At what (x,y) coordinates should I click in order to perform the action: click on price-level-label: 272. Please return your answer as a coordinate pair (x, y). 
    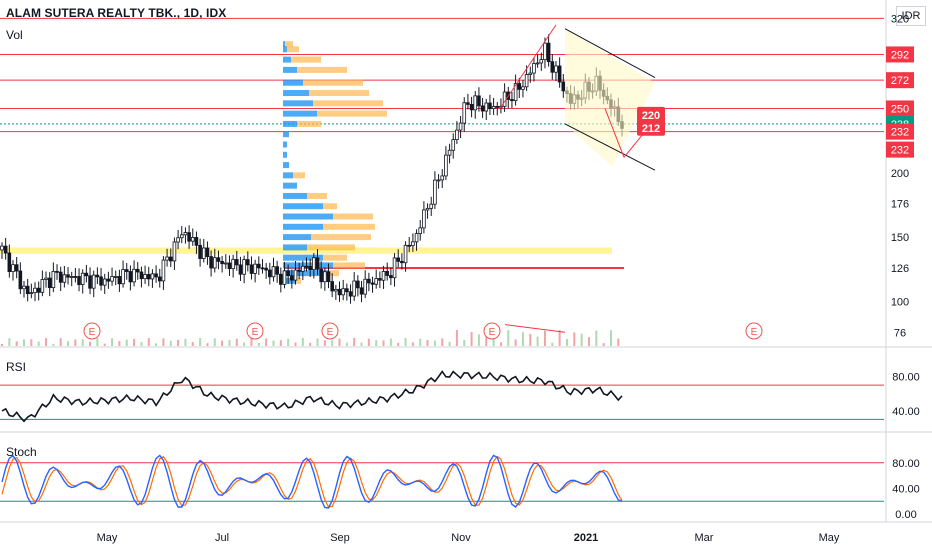
    Looking at the image, I should click on (900, 81).